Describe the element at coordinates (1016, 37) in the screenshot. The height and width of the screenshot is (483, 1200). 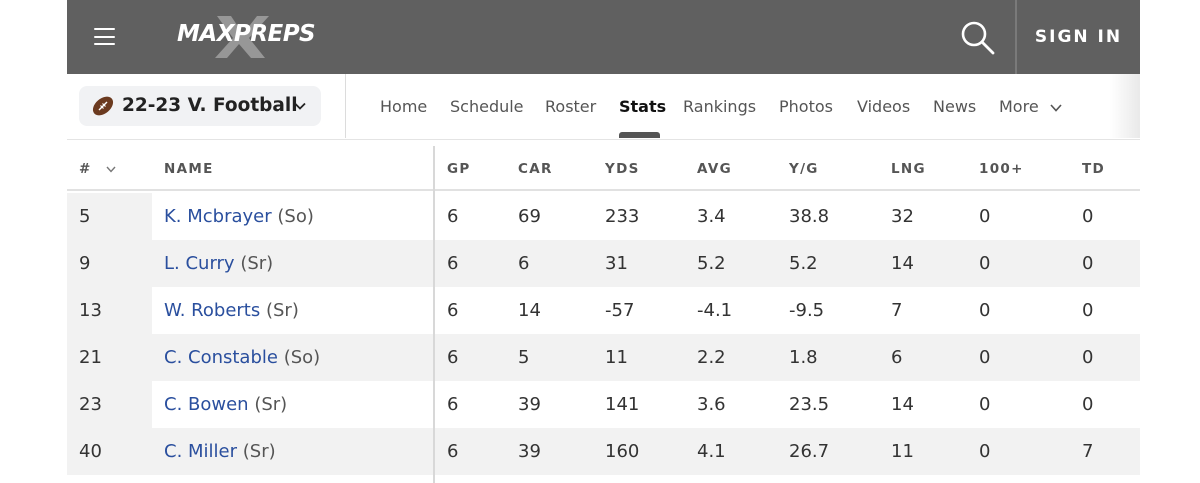
I see `header-divider` at that location.